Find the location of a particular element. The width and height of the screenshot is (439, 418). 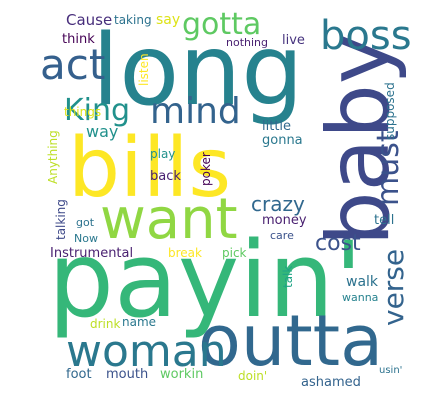

word-mouth: mouth is located at coordinates (127, 374).